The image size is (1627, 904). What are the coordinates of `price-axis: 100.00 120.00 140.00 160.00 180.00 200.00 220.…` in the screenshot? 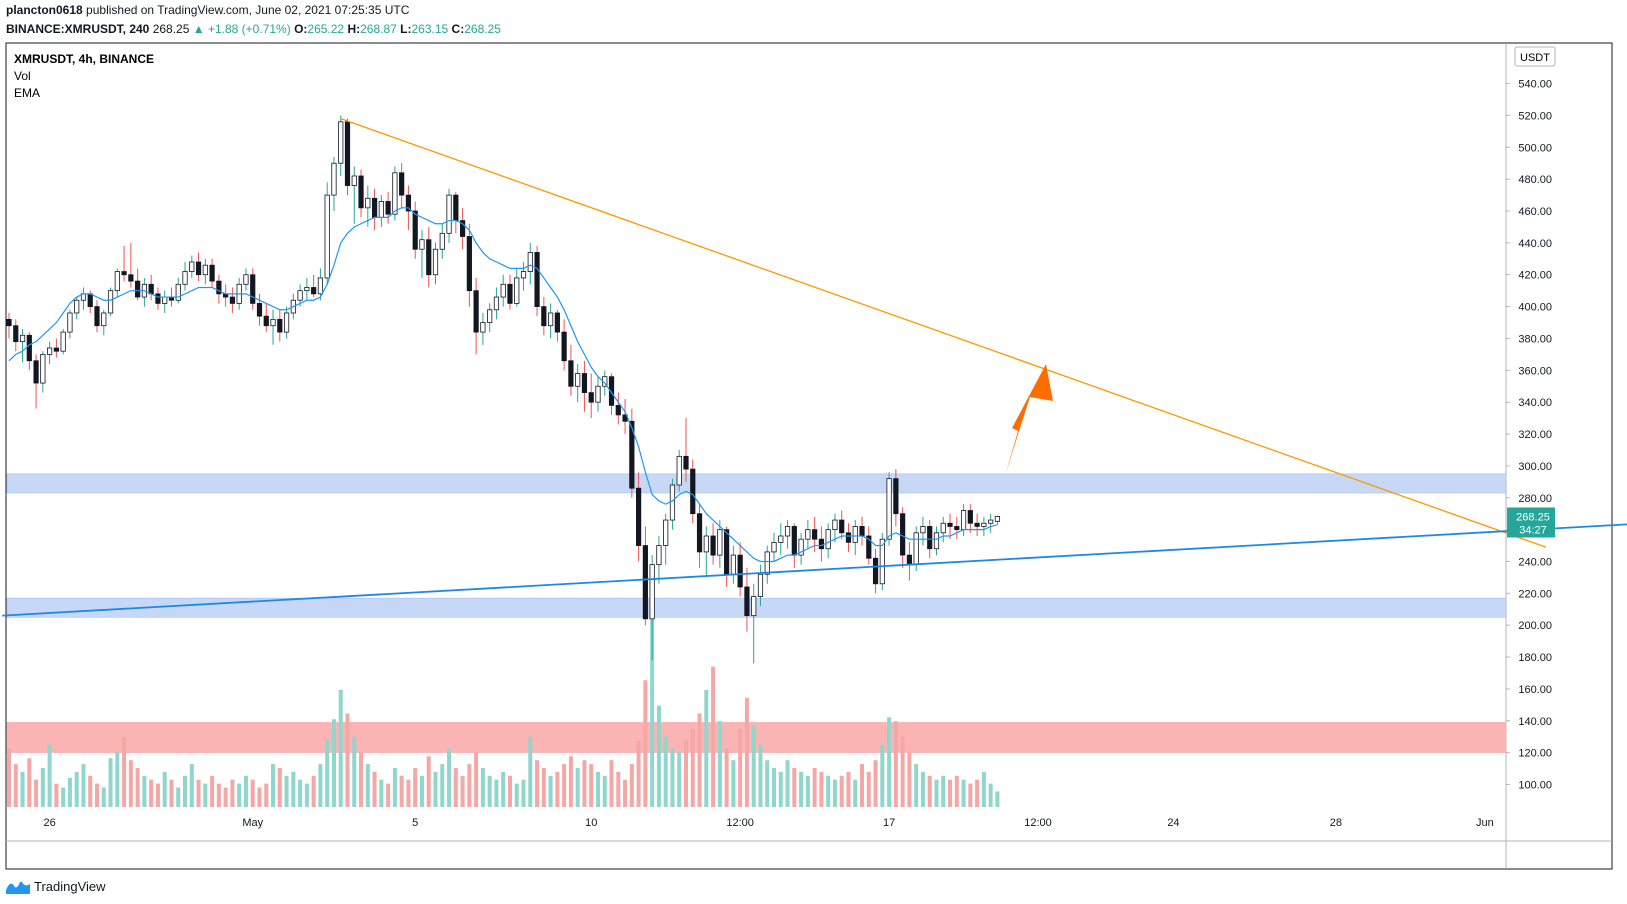 It's located at (1529, 435).